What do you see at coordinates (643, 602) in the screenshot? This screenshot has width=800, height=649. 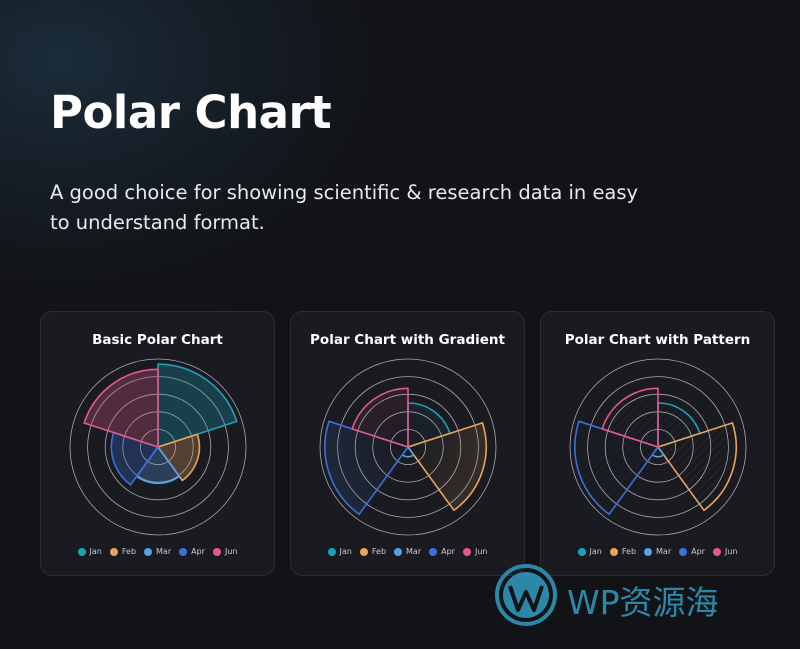 I see `watermark-text: WP资源海` at bounding box center [643, 602].